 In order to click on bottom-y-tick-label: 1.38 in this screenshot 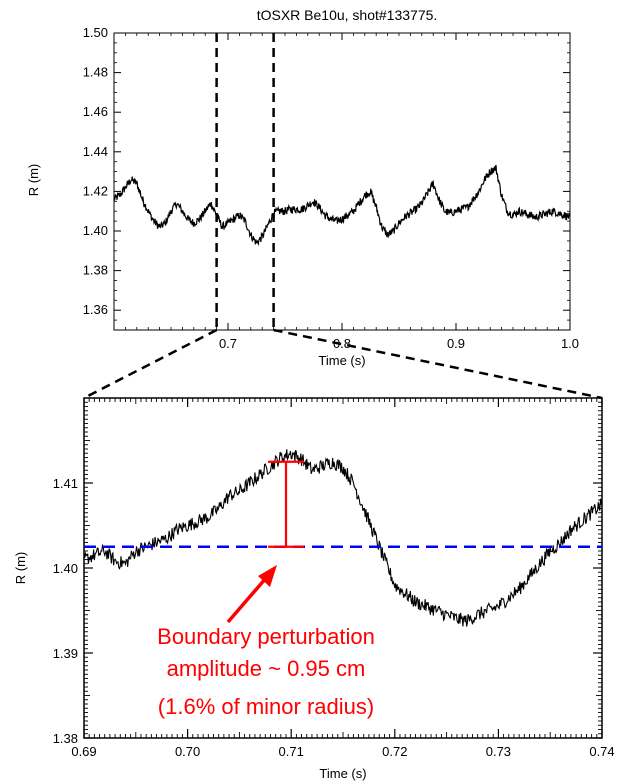, I will do `click(65, 738)`.